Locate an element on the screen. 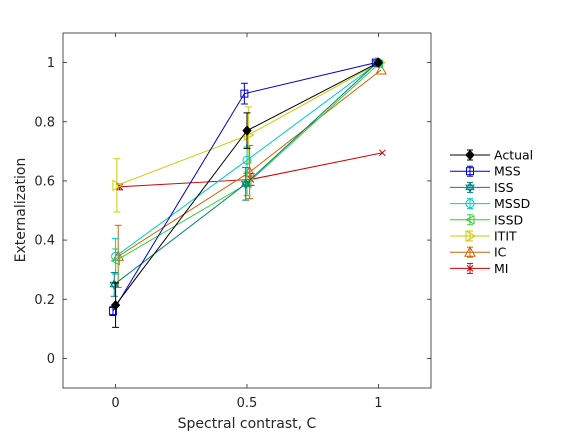 This screenshot has height=438, width=583. legend-label: MI is located at coordinates (501, 268).